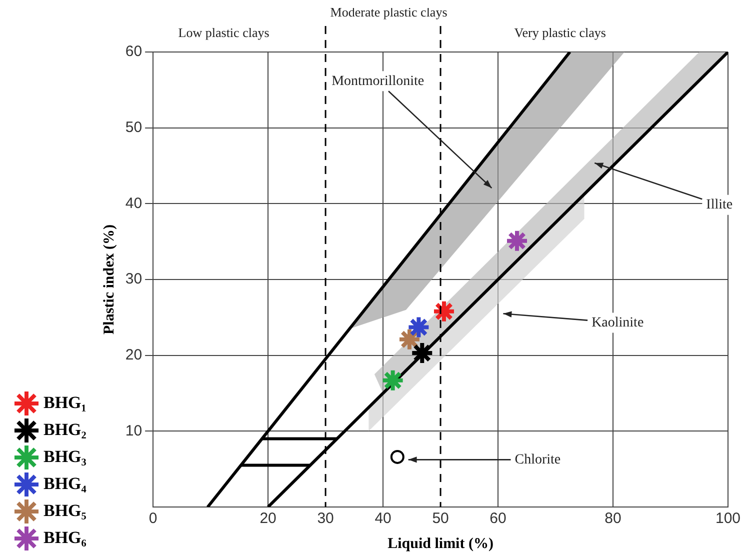  What do you see at coordinates (378, 81) in the screenshot?
I see `annotation: Montmorillonite` at bounding box center [378, 81].